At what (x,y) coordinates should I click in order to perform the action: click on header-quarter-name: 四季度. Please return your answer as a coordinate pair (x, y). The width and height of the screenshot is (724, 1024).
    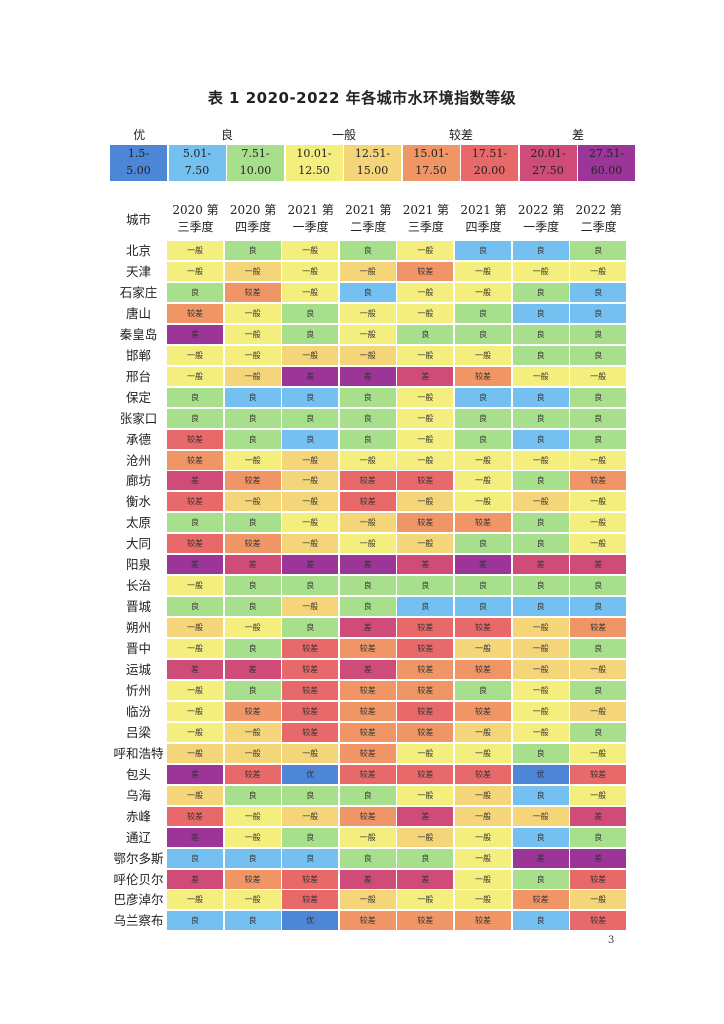
    Looking at the image, I should click on (253, 227).